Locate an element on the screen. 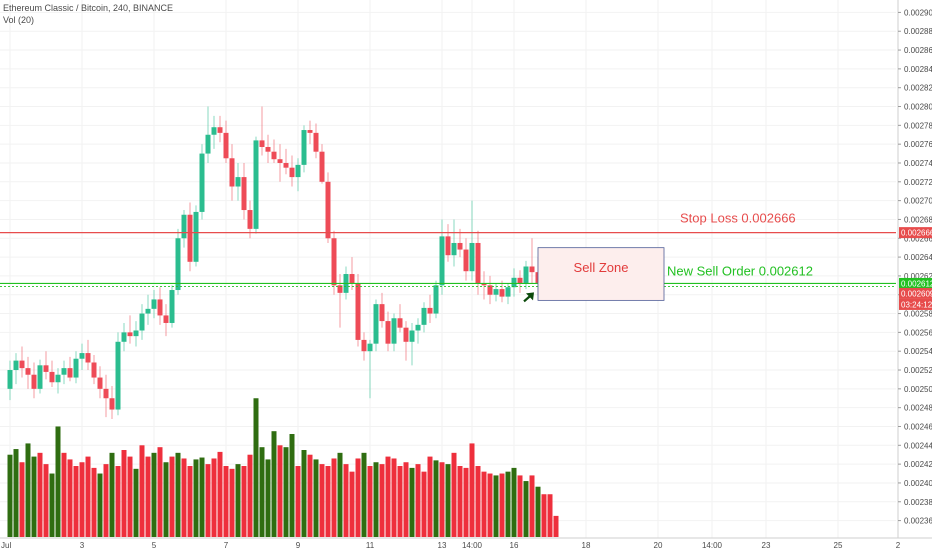 This screenshot has height=555, width=932. time-tick-label: 3 is located at coordinates (82, 545).